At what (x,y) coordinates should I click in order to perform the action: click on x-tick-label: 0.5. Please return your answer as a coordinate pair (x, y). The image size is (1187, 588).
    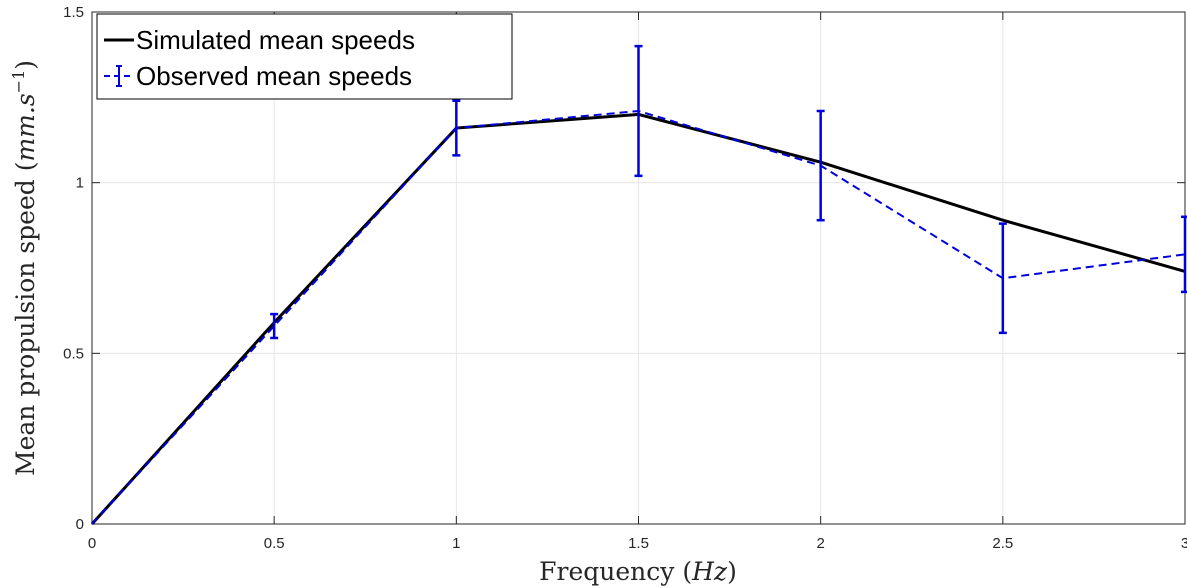
    Looking at the image, I should click on (274, 543).